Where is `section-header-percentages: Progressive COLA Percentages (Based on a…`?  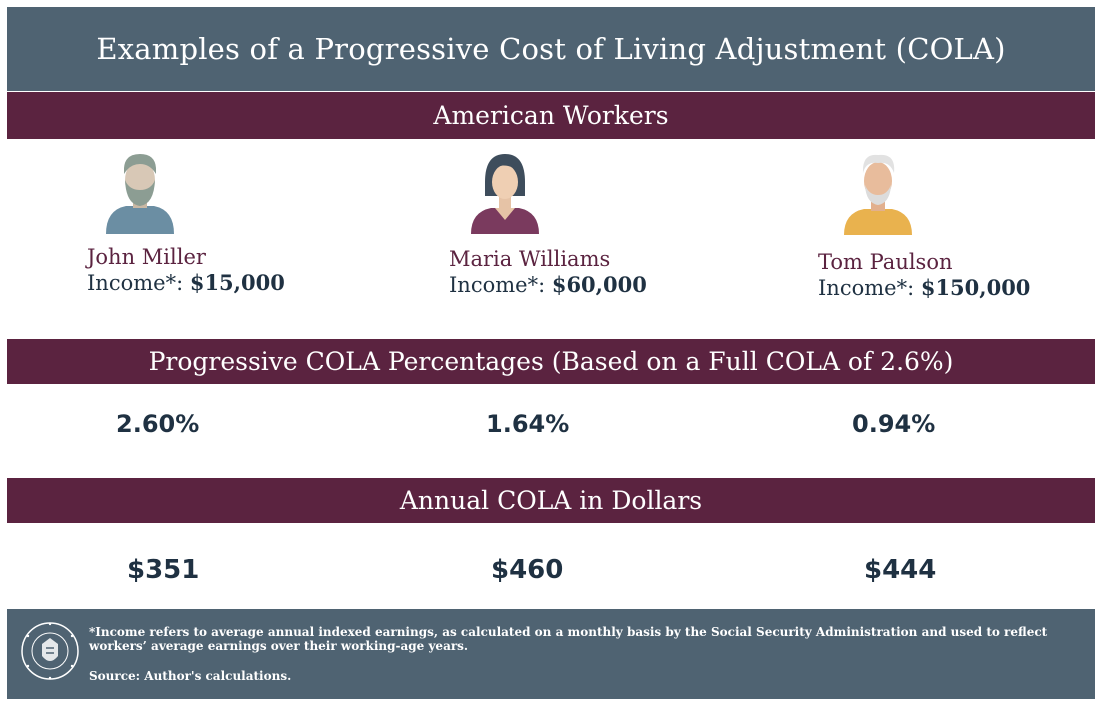
section-header-percentages: Progressive COLA Percentages (Based on a… is located at coordinates (551, 361).